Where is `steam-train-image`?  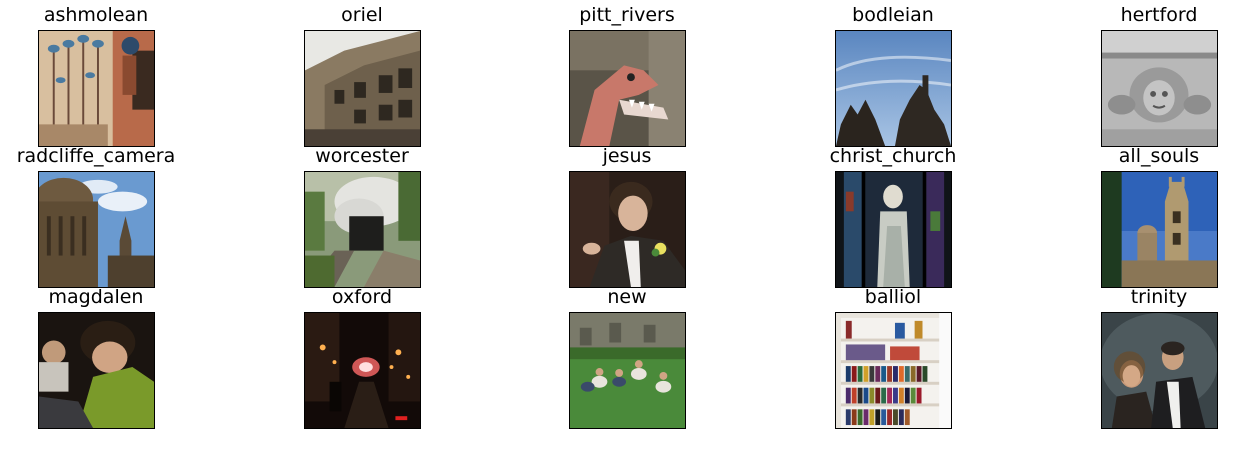 steam-train-image is located at coordinates (362, 229).